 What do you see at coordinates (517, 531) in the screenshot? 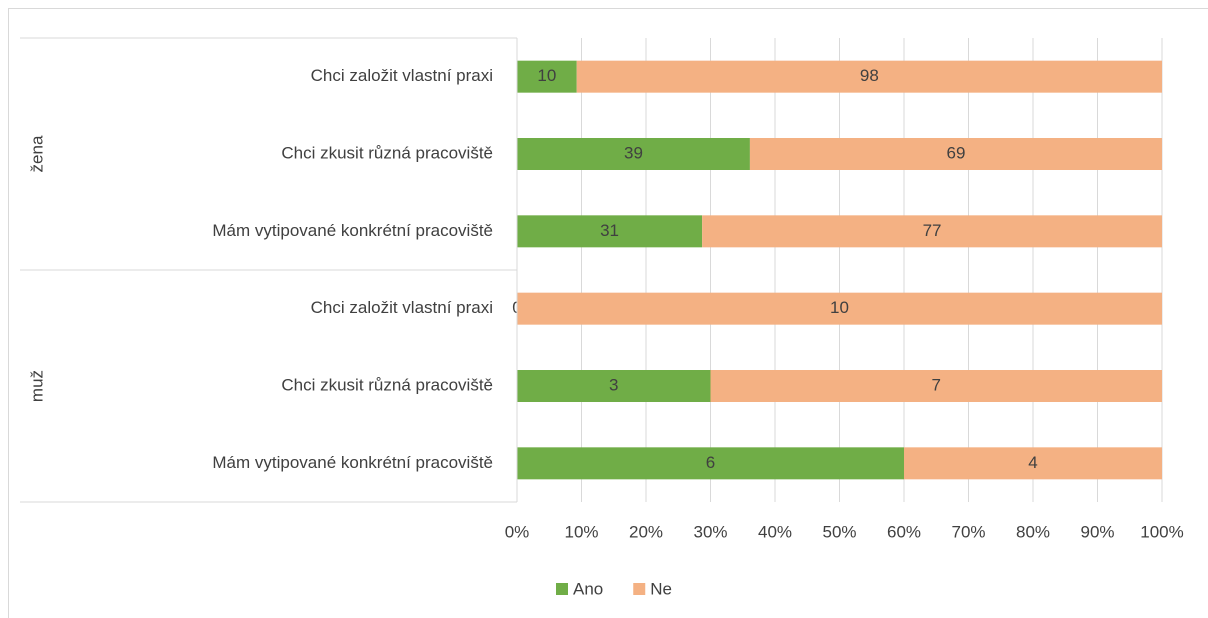
I see `x-tick-label: 0%` at bounding box center [517, 531].